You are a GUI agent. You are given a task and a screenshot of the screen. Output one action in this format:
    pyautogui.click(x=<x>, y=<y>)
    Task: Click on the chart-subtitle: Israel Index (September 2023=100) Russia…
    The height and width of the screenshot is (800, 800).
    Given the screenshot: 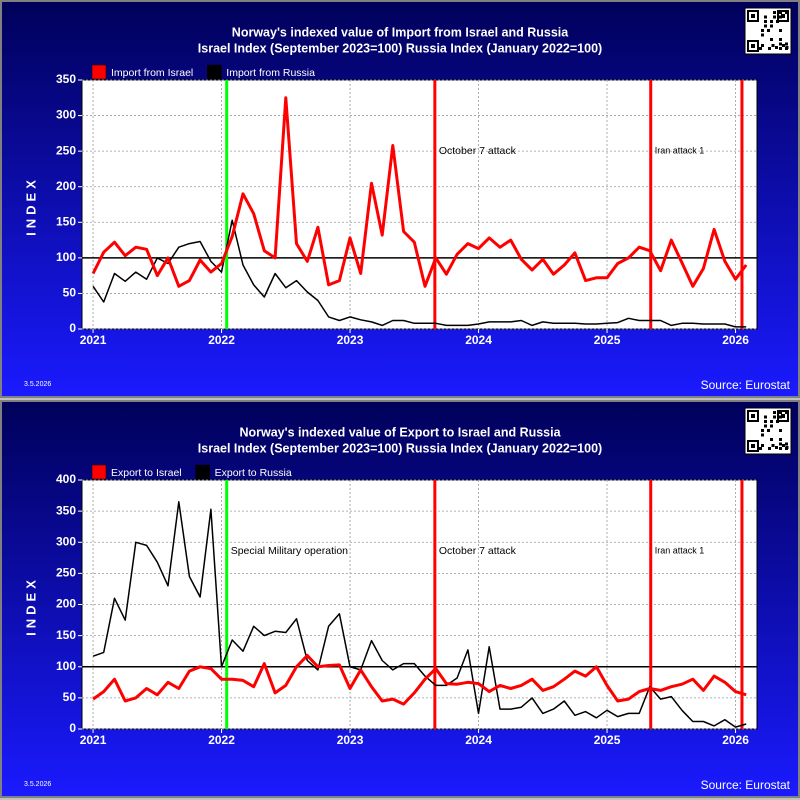 What is the action you would take?
    pyautogui.click(x=400, y=448)
    